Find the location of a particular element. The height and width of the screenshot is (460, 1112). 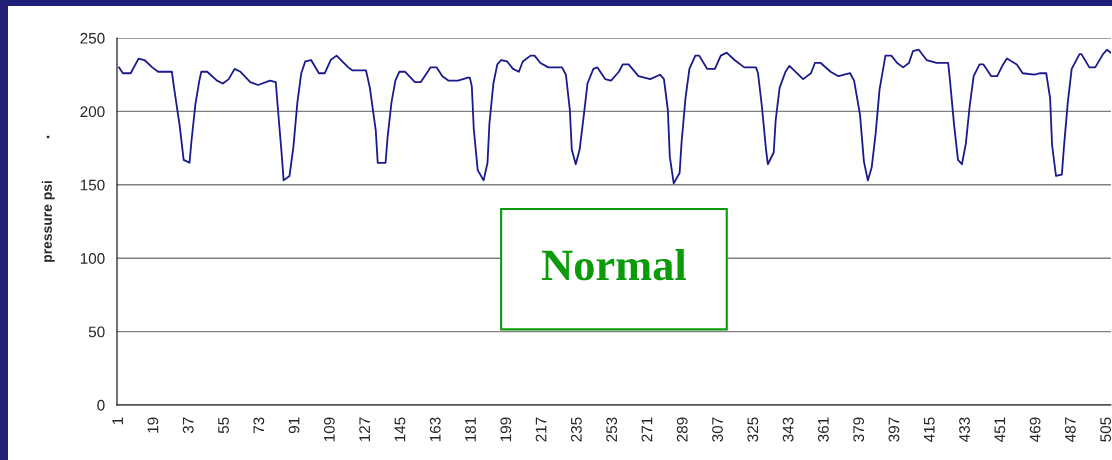

x-tick-label: 469 is located at coordinates (1035, 429).